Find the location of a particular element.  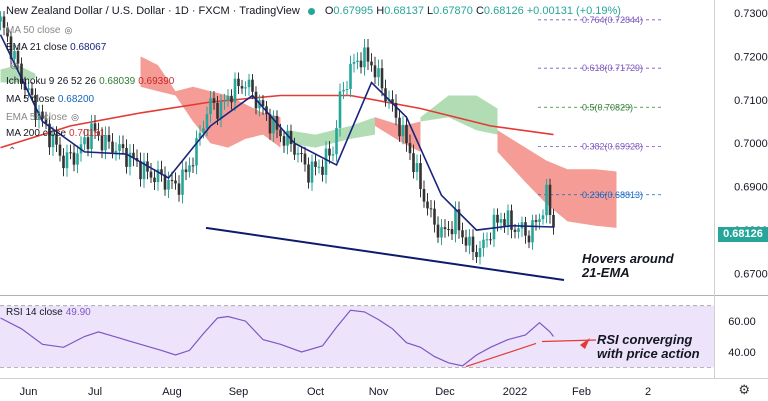

x-tick-label: Aug is located at coordinates (172, 392).